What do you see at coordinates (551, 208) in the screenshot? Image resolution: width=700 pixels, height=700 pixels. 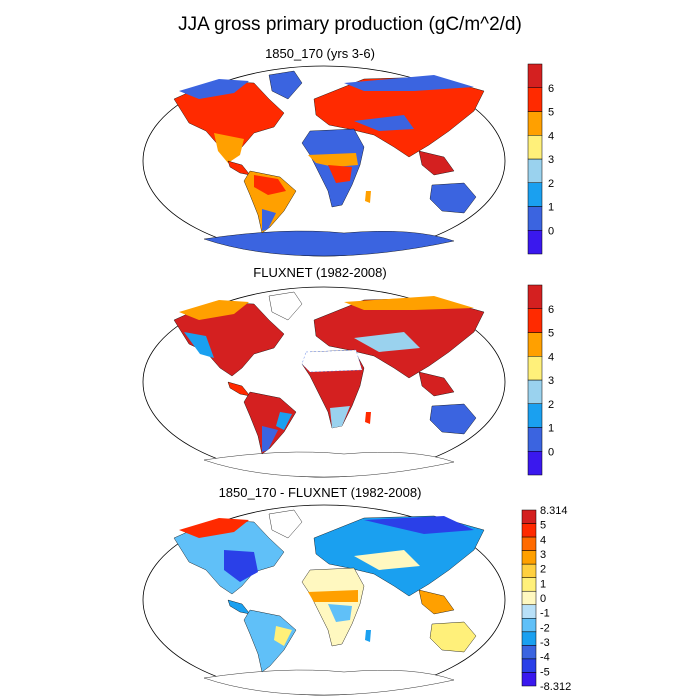 I see `colorbar-1-tick-label: 1` at bounding box center [551, 208].